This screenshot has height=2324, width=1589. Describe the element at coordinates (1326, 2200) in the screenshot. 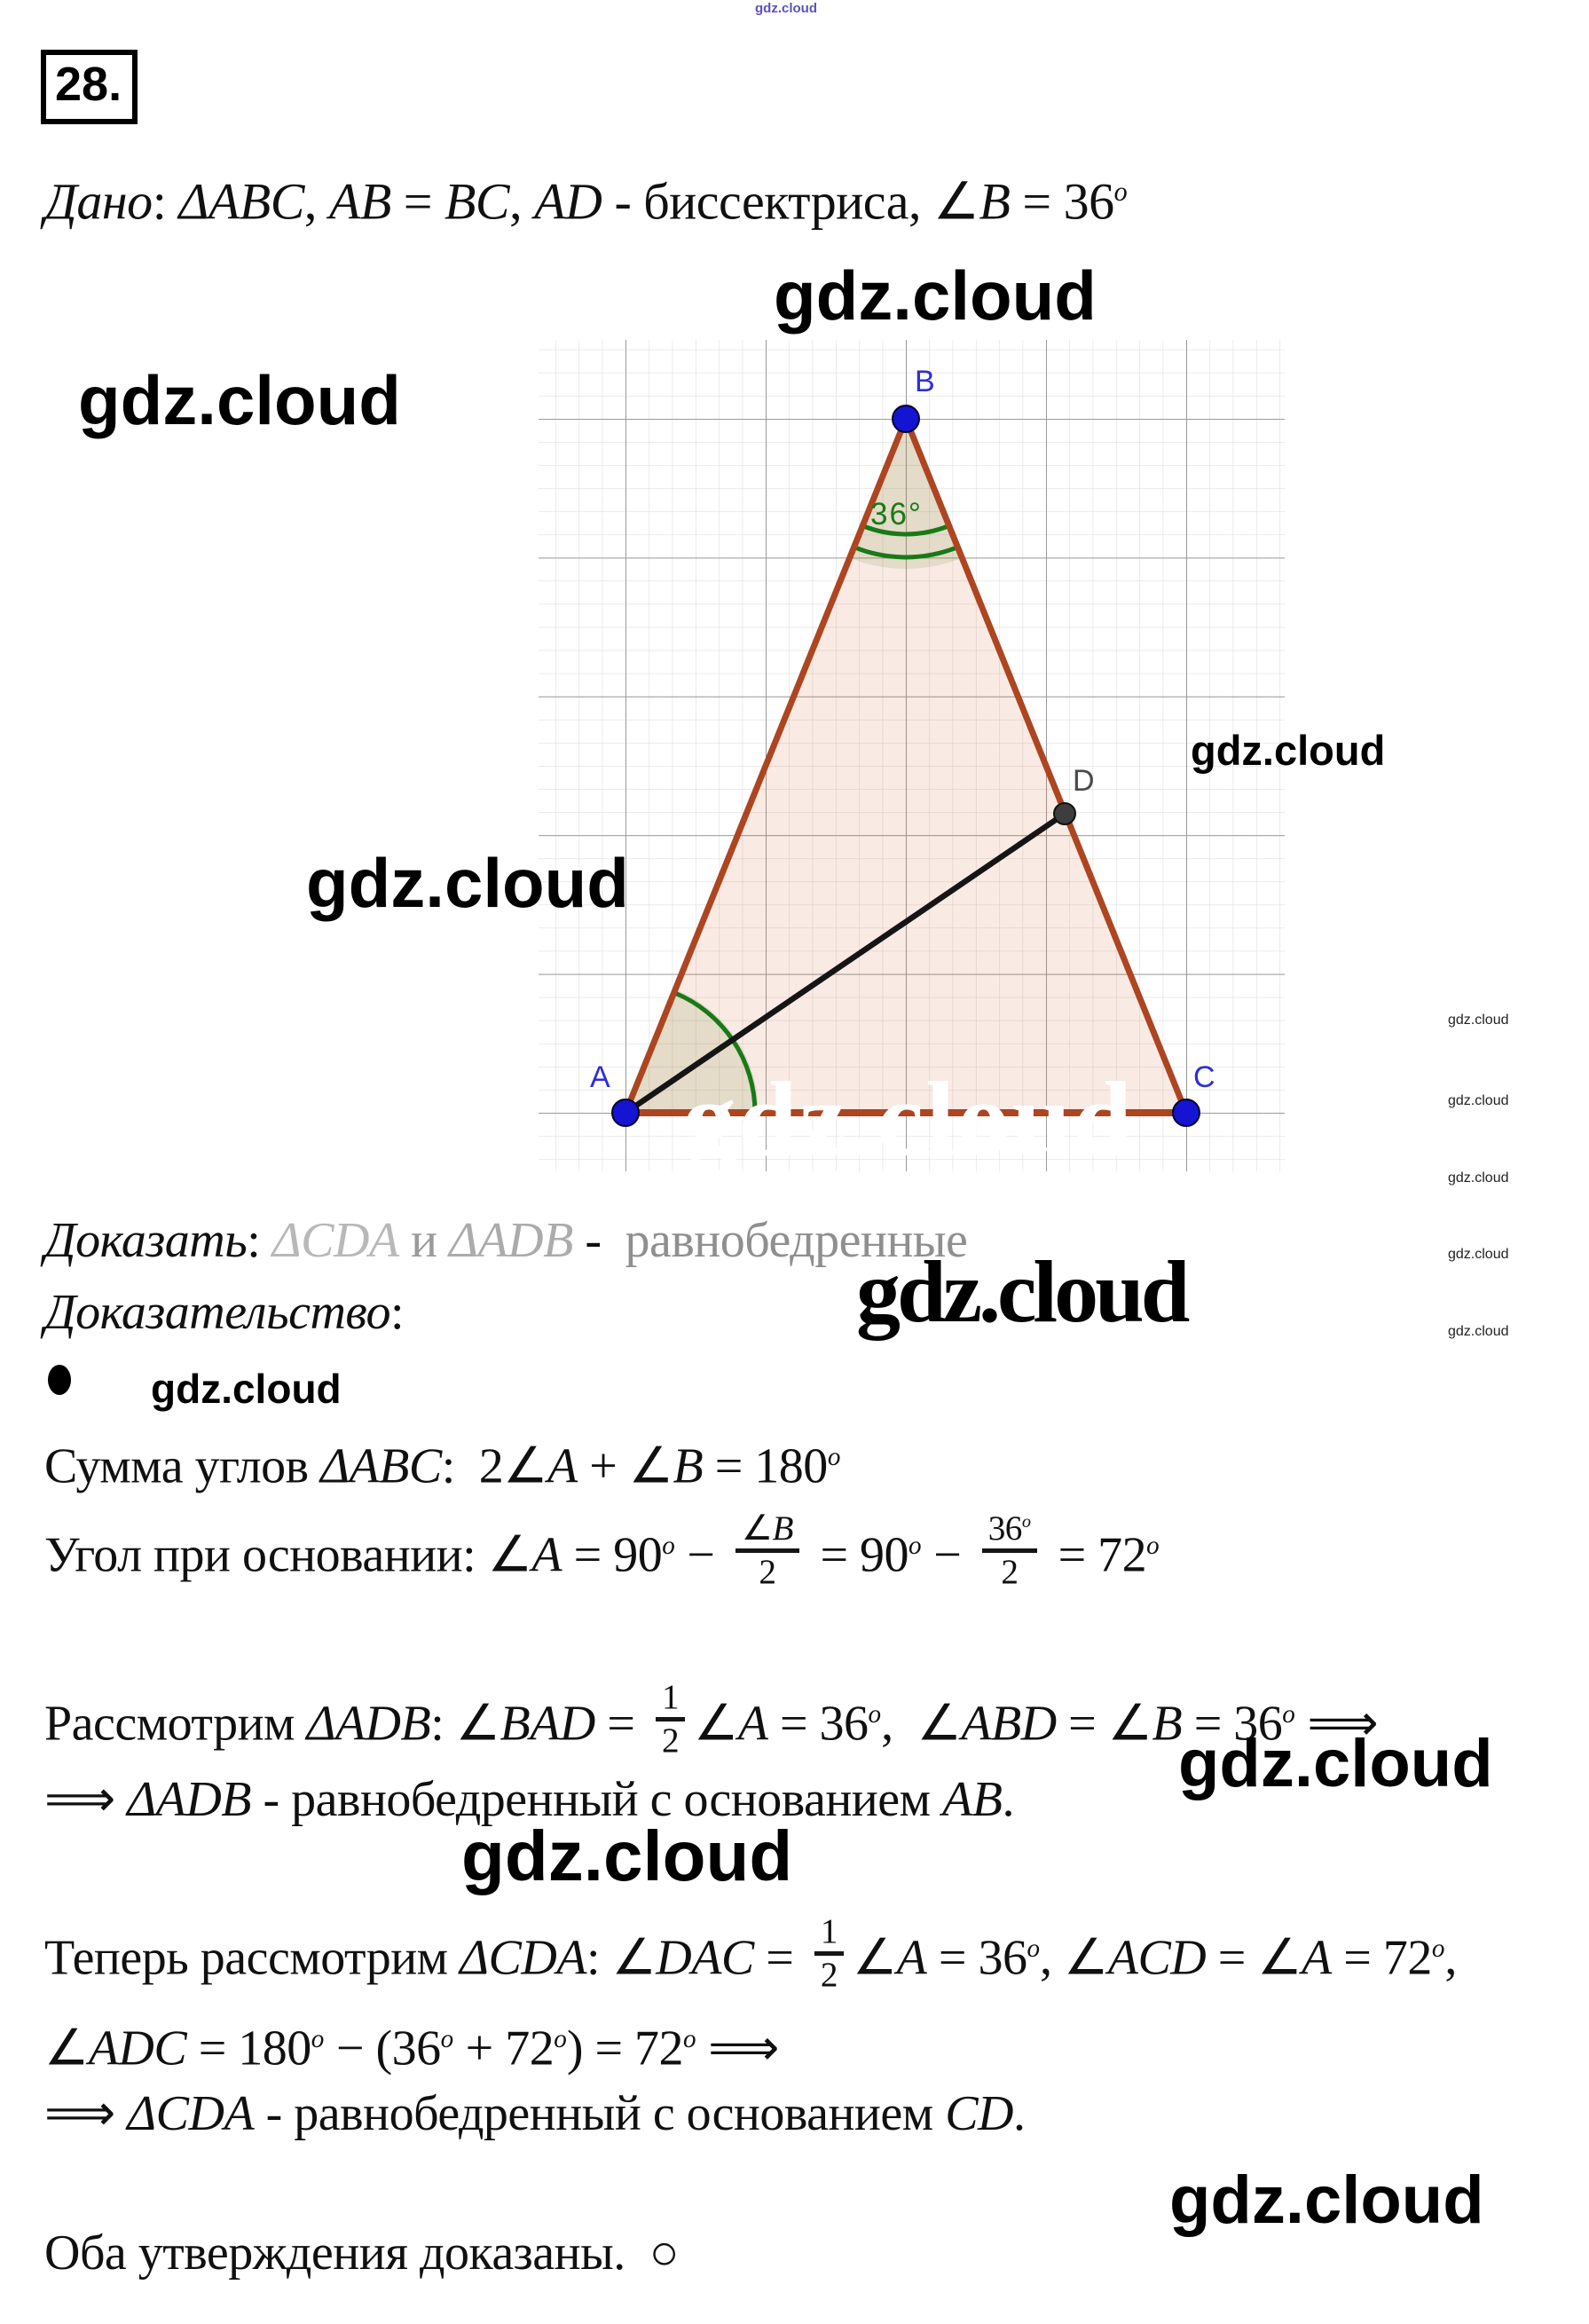

I see `watermark-right-lower: gdz.cloud` at that location.